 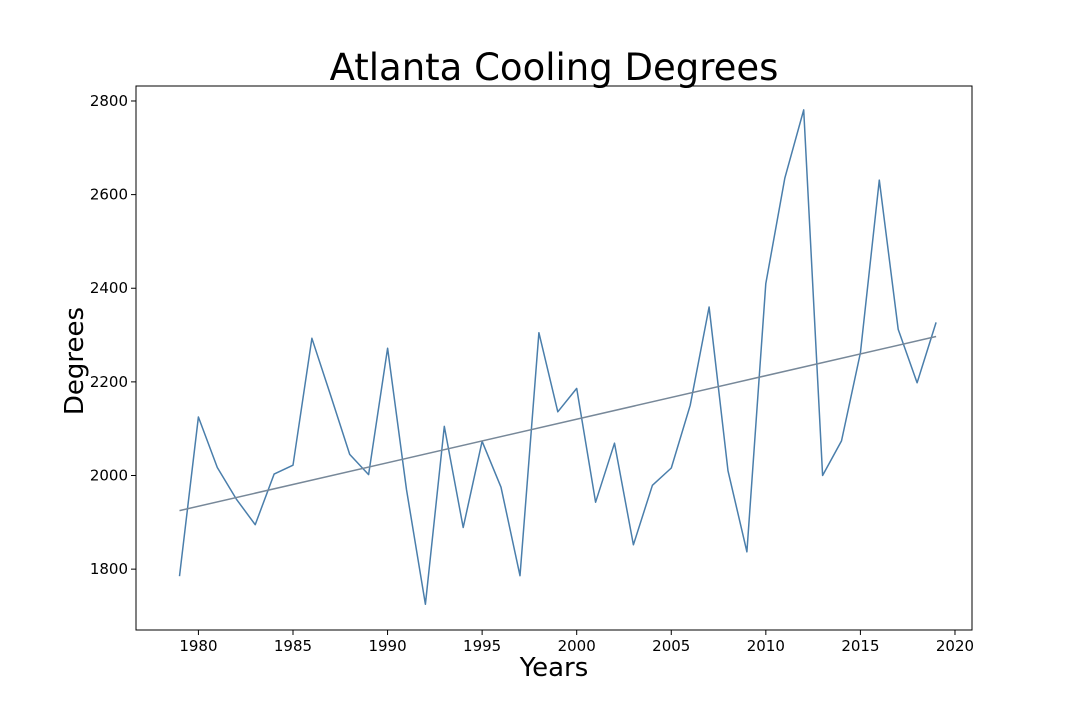 What do you see at coordinates (75, 361) in the screenshot?
I see `y-axis-label: Degrees` at bounding box center [75, 361].